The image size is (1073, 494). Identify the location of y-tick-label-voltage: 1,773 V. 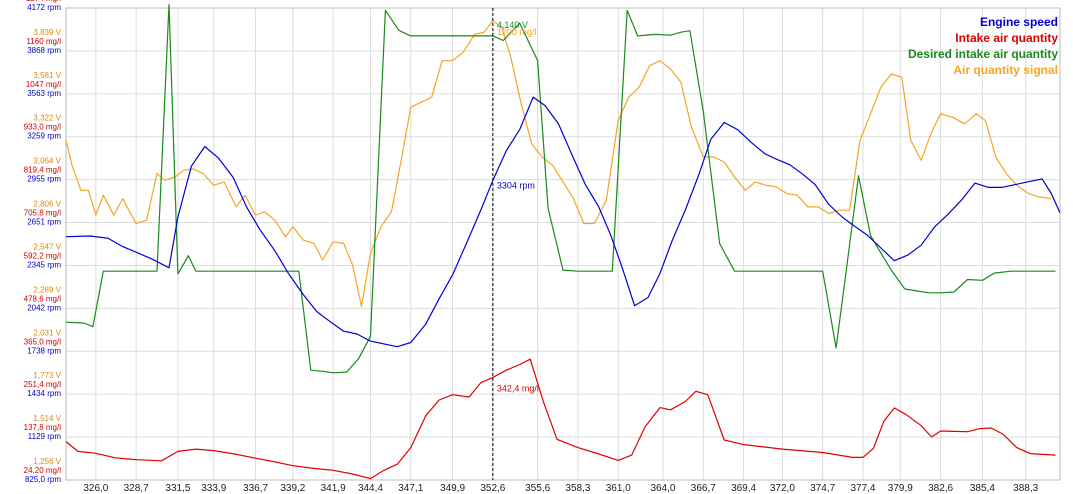
(47, 375).